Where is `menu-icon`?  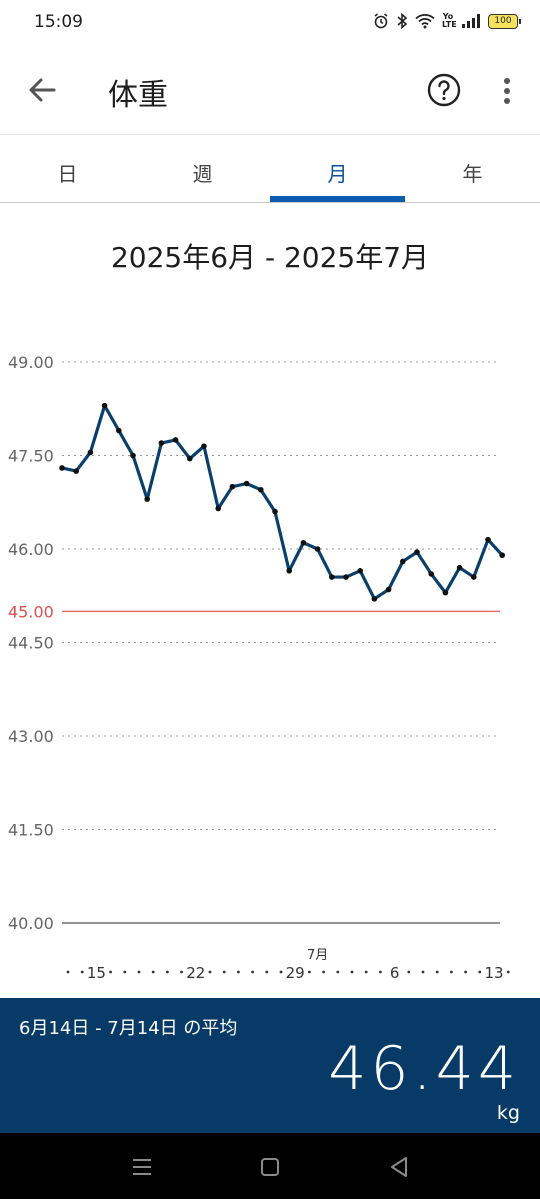
menu-icon is located at coordinates (142, 1167).